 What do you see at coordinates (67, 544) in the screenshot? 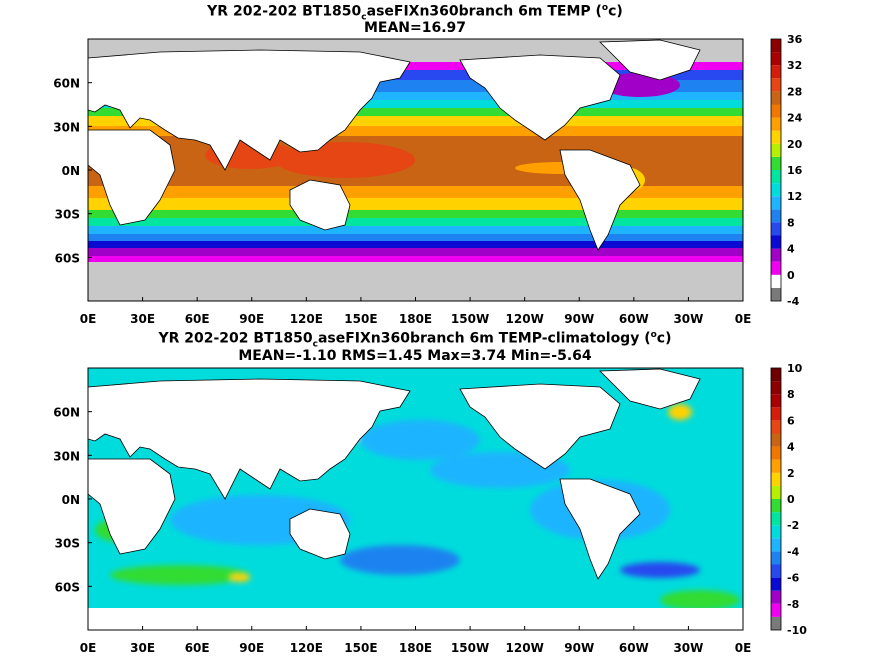
I see `y-tick-label: 30S` at bounding box center [67, 544].